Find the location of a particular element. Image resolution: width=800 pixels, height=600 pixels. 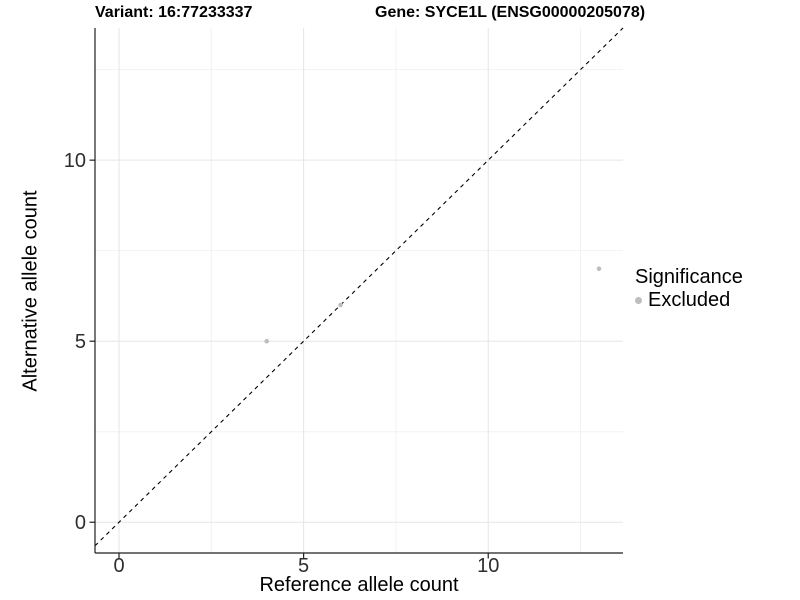

gene-title: Gene: SYCE1L (ENSG00000205078) is located at coordinates (510, 12).